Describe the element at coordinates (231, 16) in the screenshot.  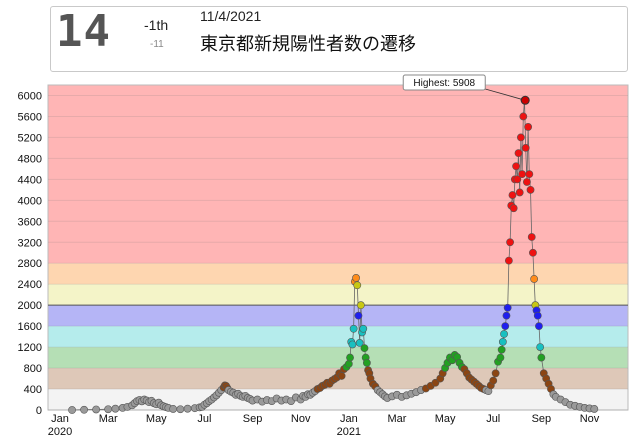
I see `report-date: 11/4/2021` at that location.